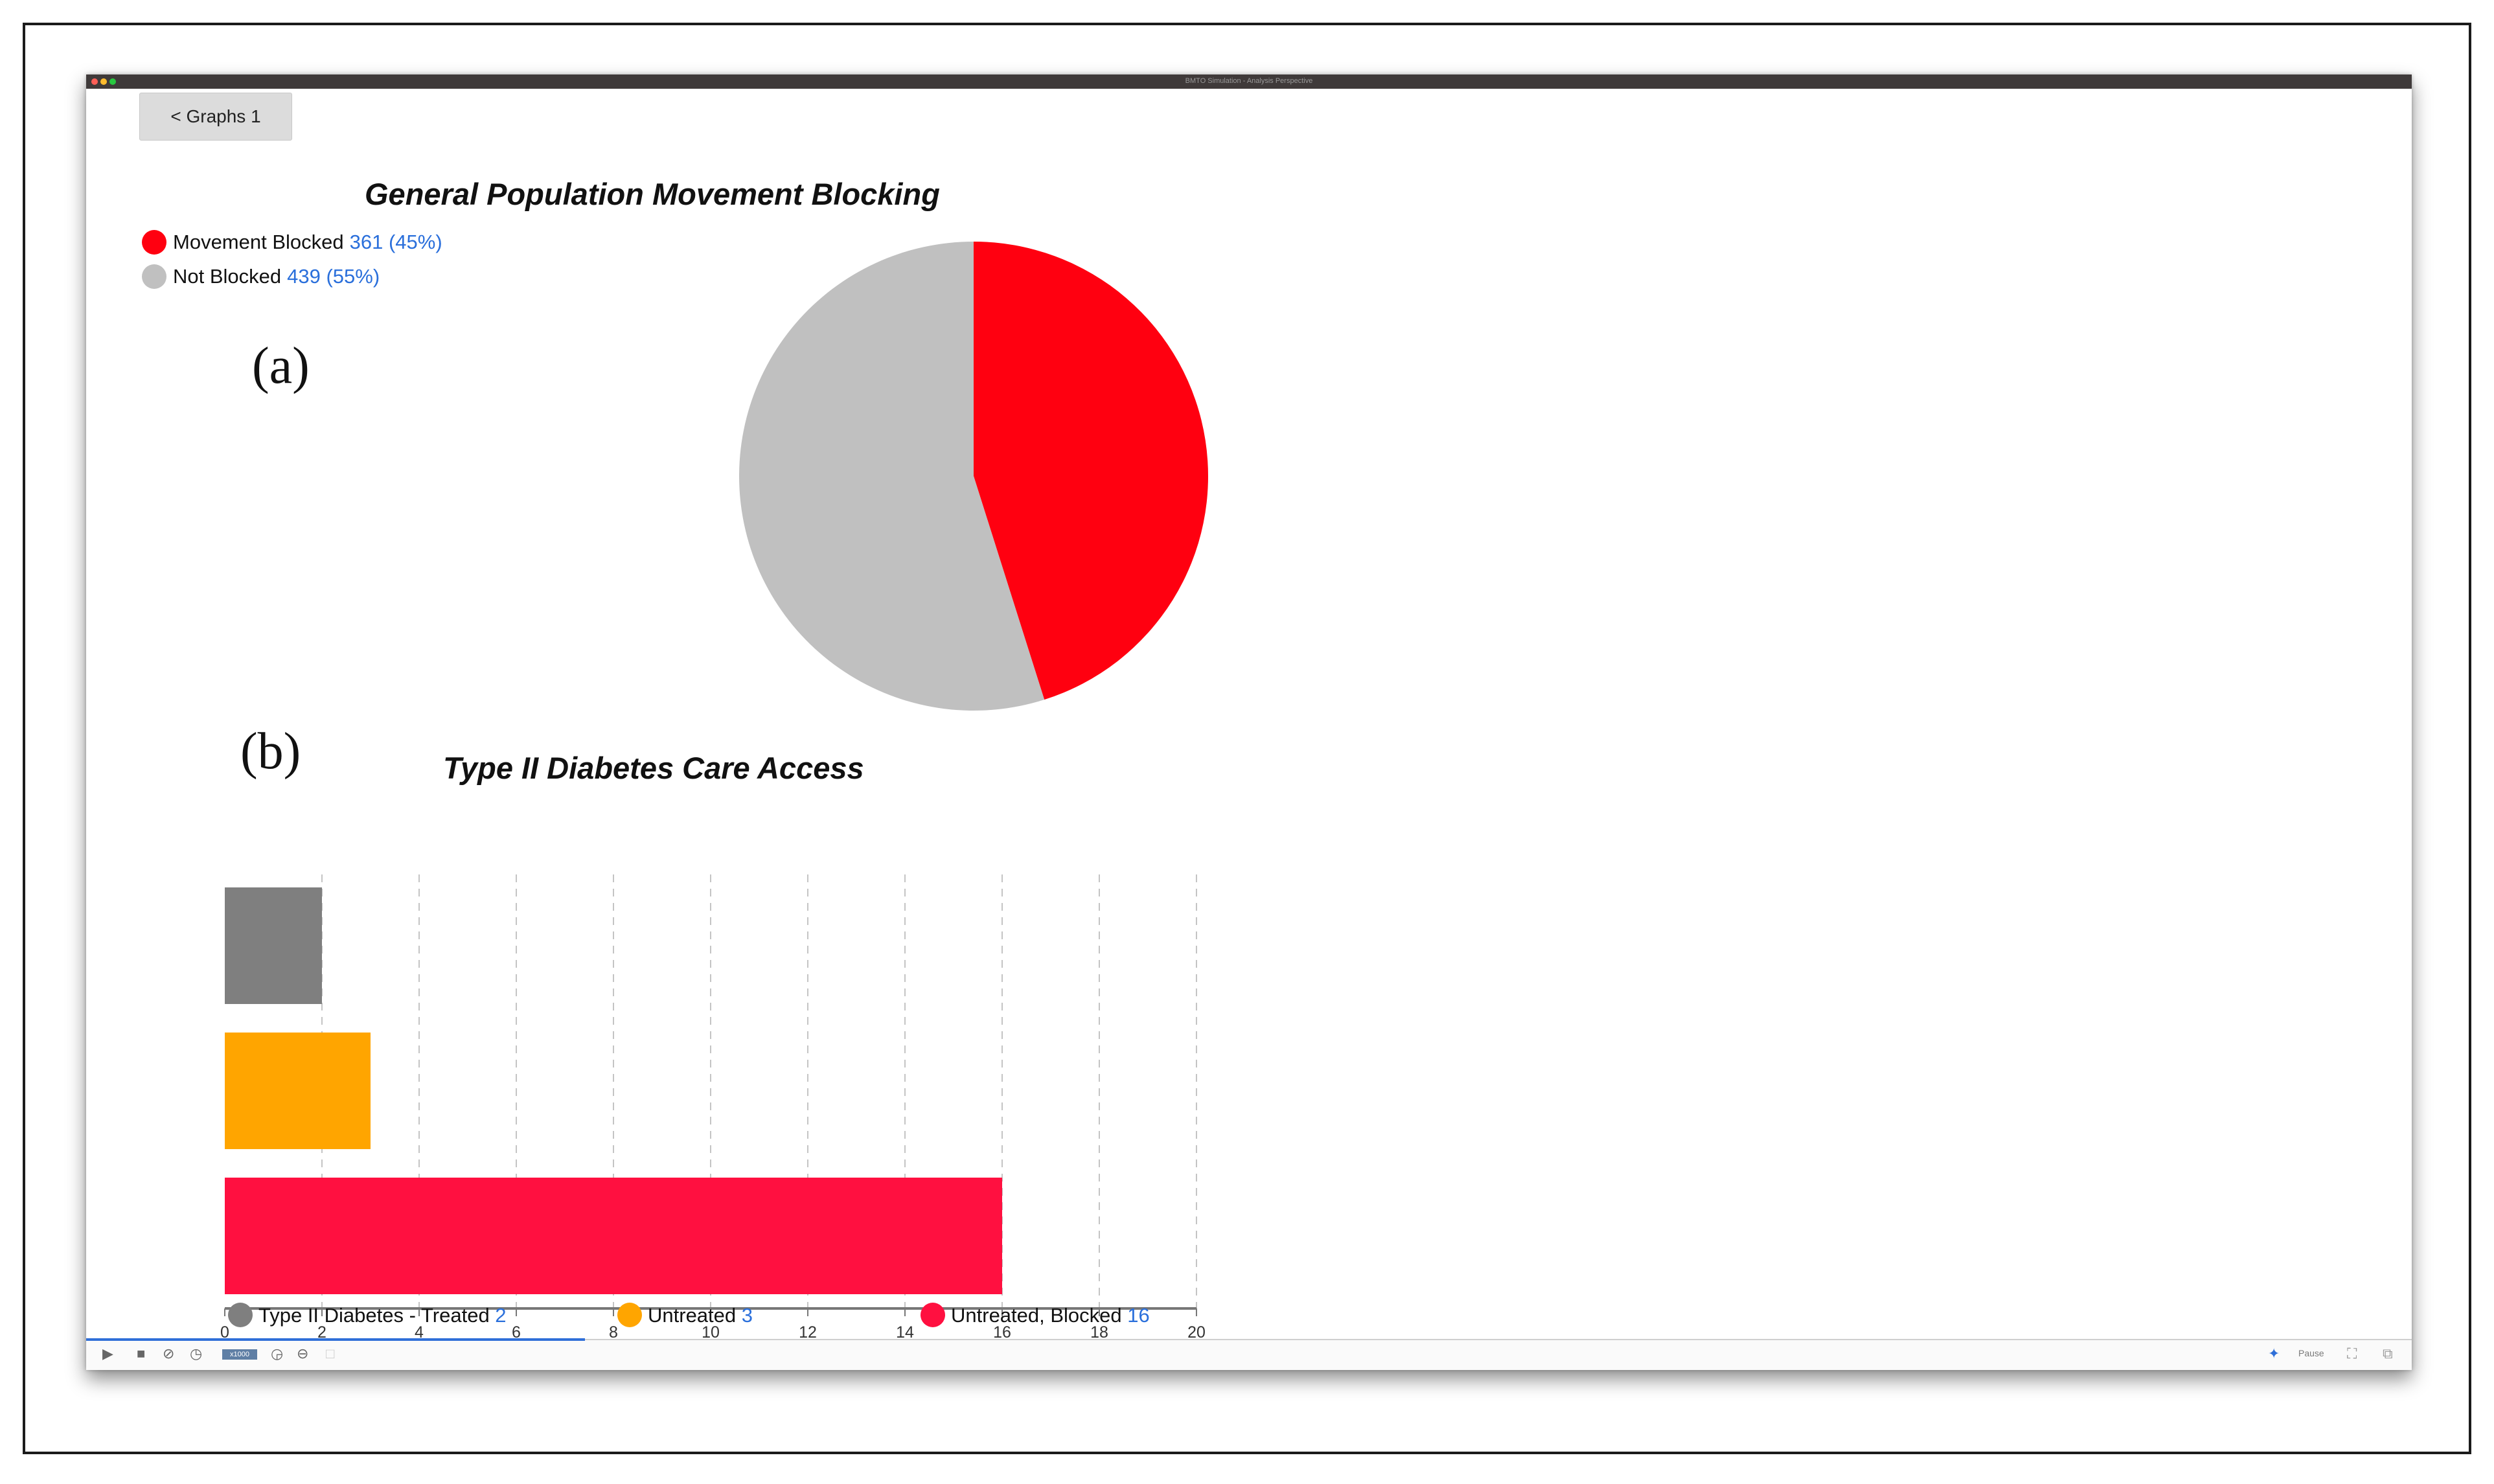 This screenshot has height=1484, width=2494. I want to click on pie-chart, so click(973, 476).